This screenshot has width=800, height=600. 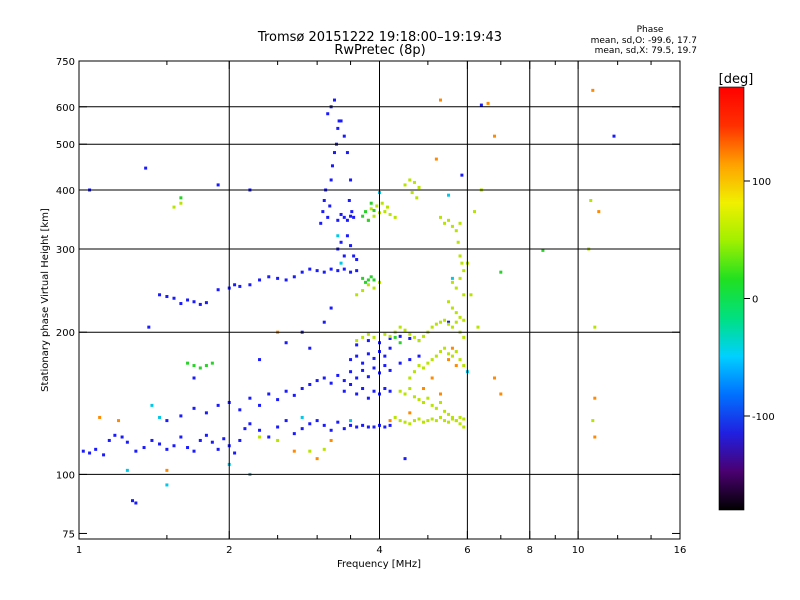 I want to click on colorbar-label: [deg], so click(x=736, y=79).